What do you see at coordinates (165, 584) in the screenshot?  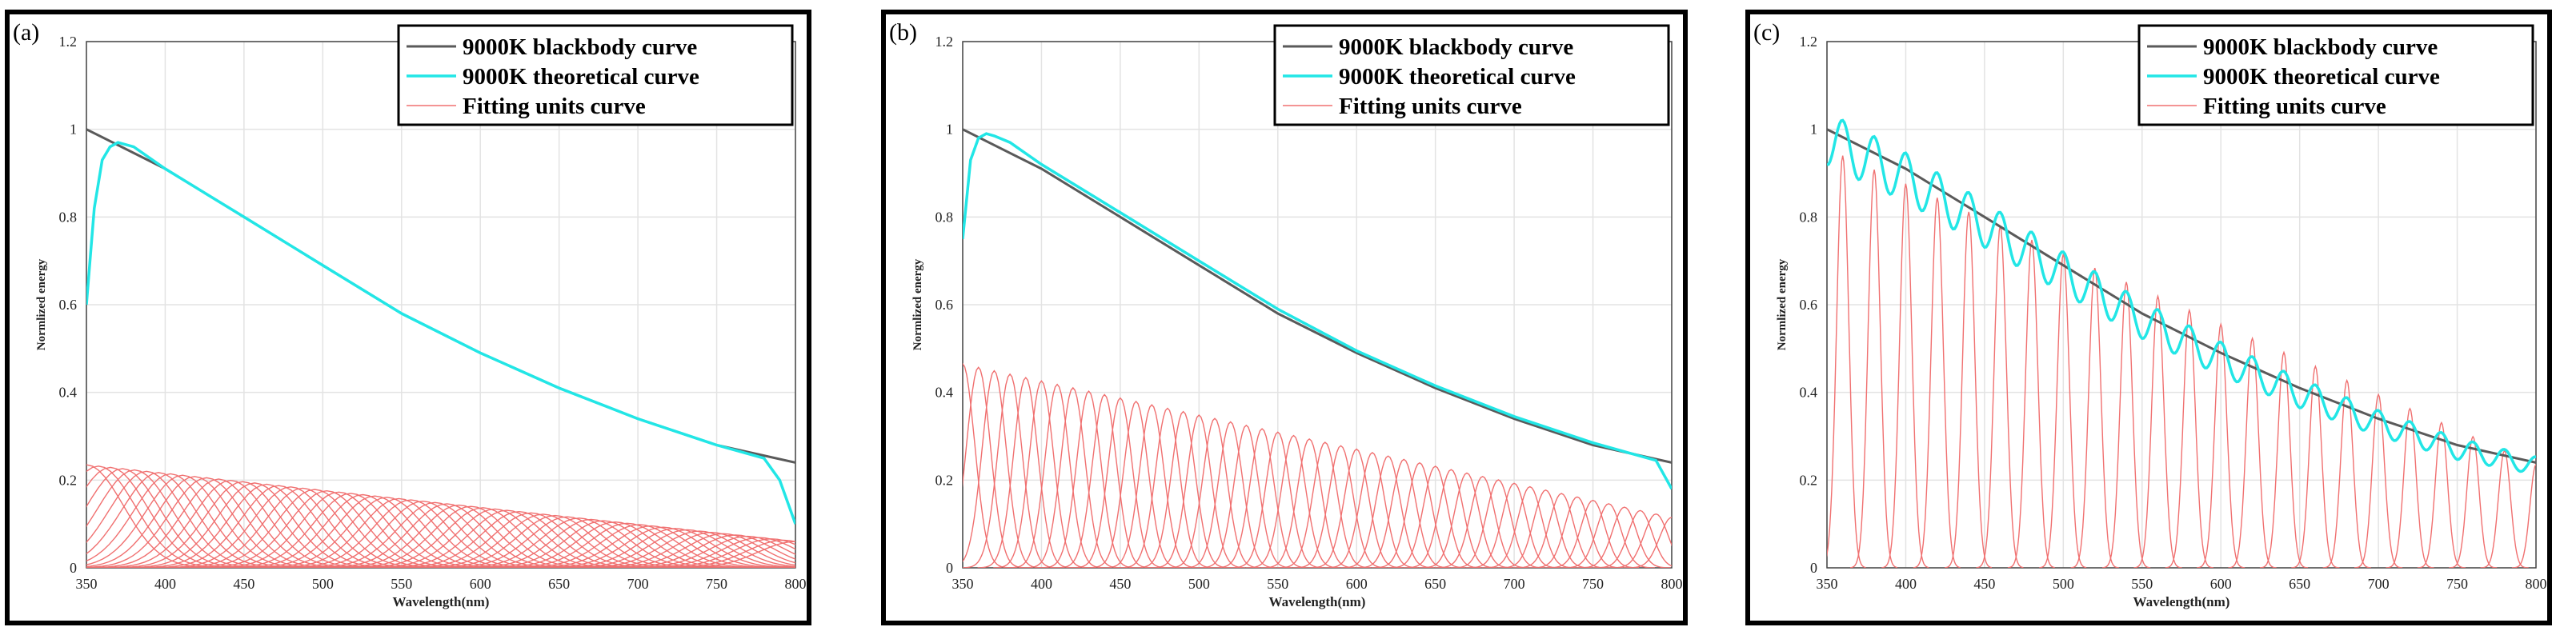 I see `x-tick-label: 400` at bounding box center [165, 584].